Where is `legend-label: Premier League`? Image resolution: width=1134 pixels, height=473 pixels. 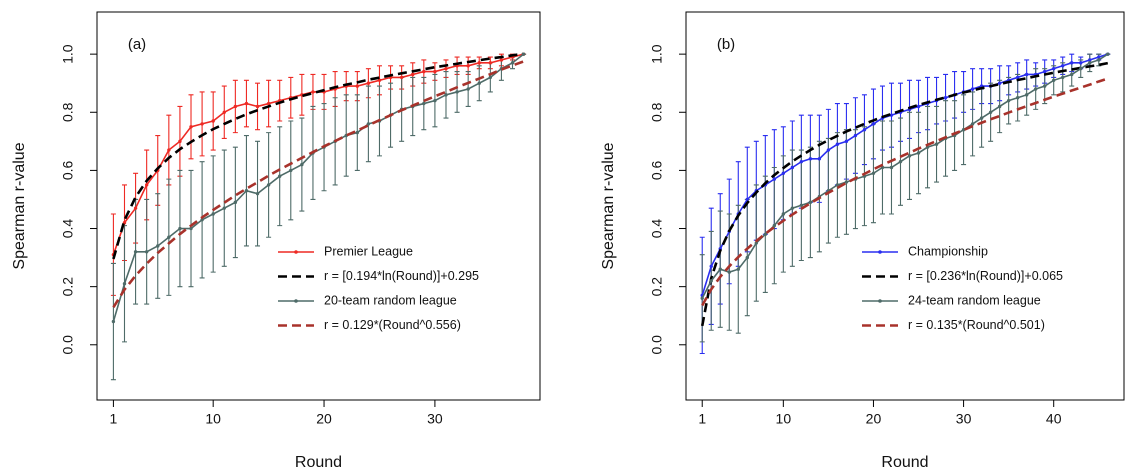
legend-label: Premier League is located at coordinates (368, 251).